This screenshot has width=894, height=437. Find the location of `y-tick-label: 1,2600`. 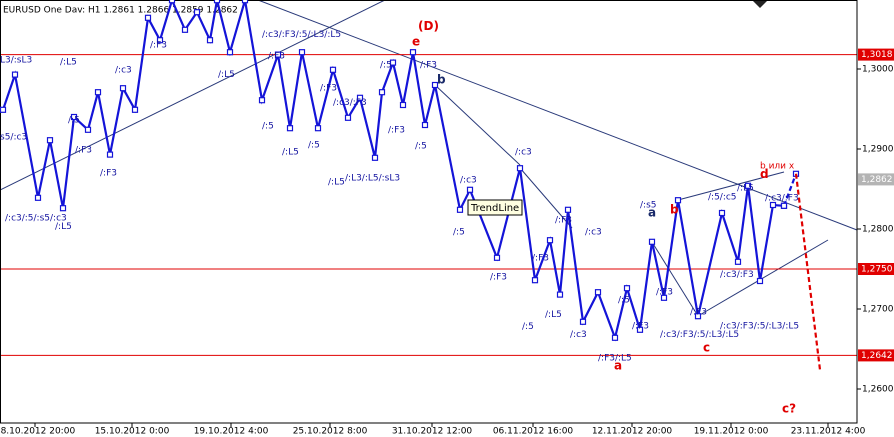

y-tick-label: 1,2600 is located at coordinates (878, 390).